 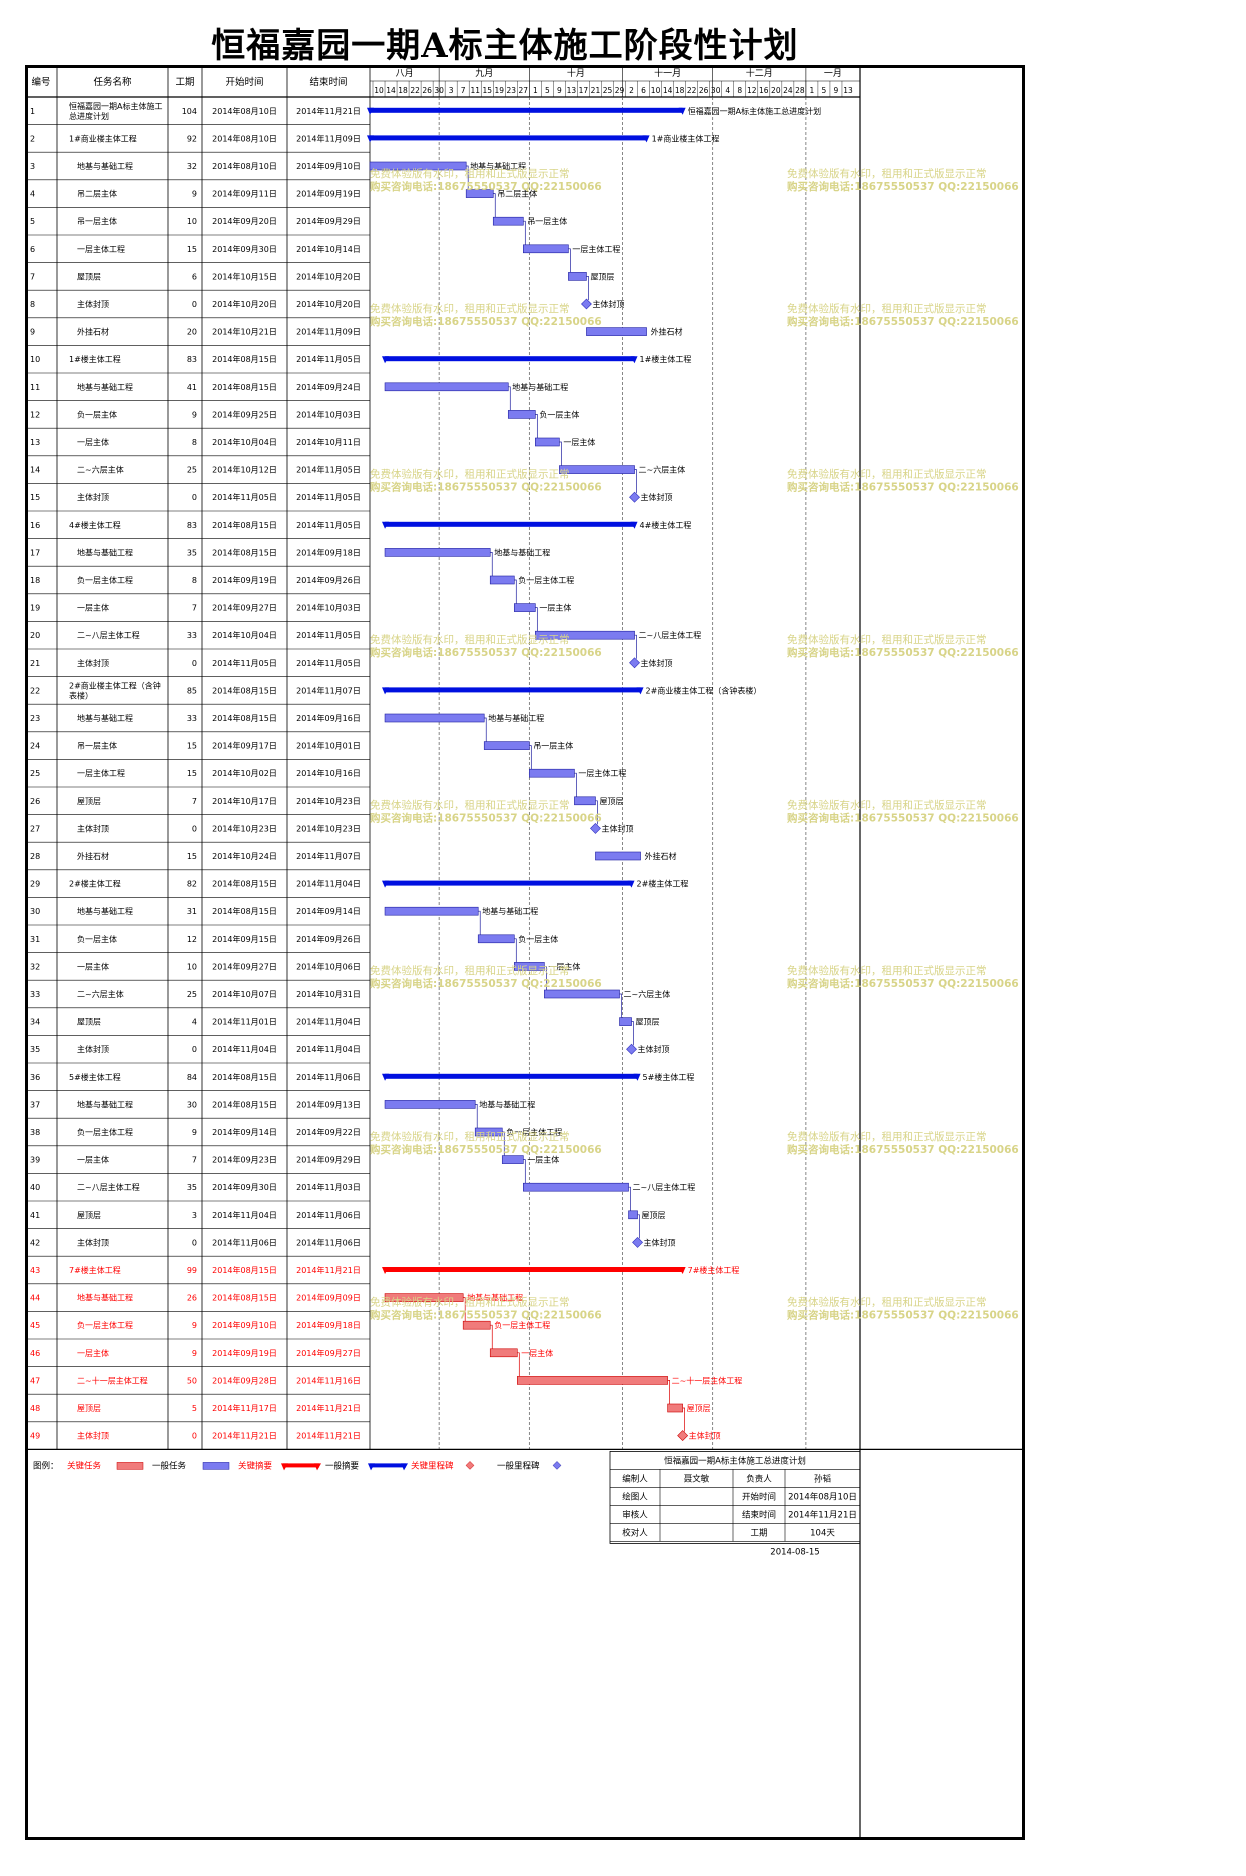 I want to click on cell-end: 2014年11月07日, so click(x=328, y=690).